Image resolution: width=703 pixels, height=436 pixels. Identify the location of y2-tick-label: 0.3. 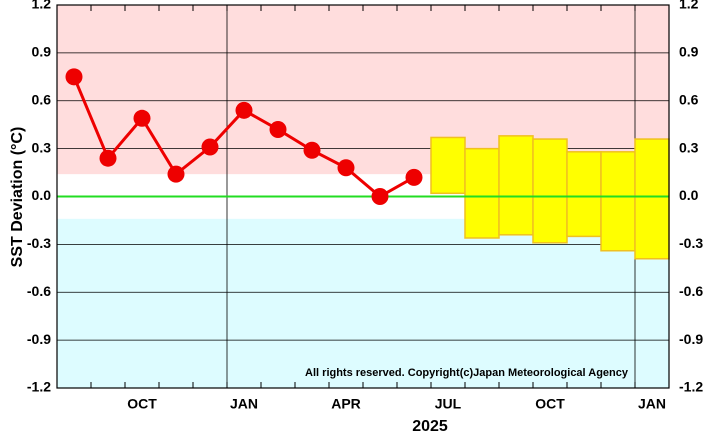
(689, 147).